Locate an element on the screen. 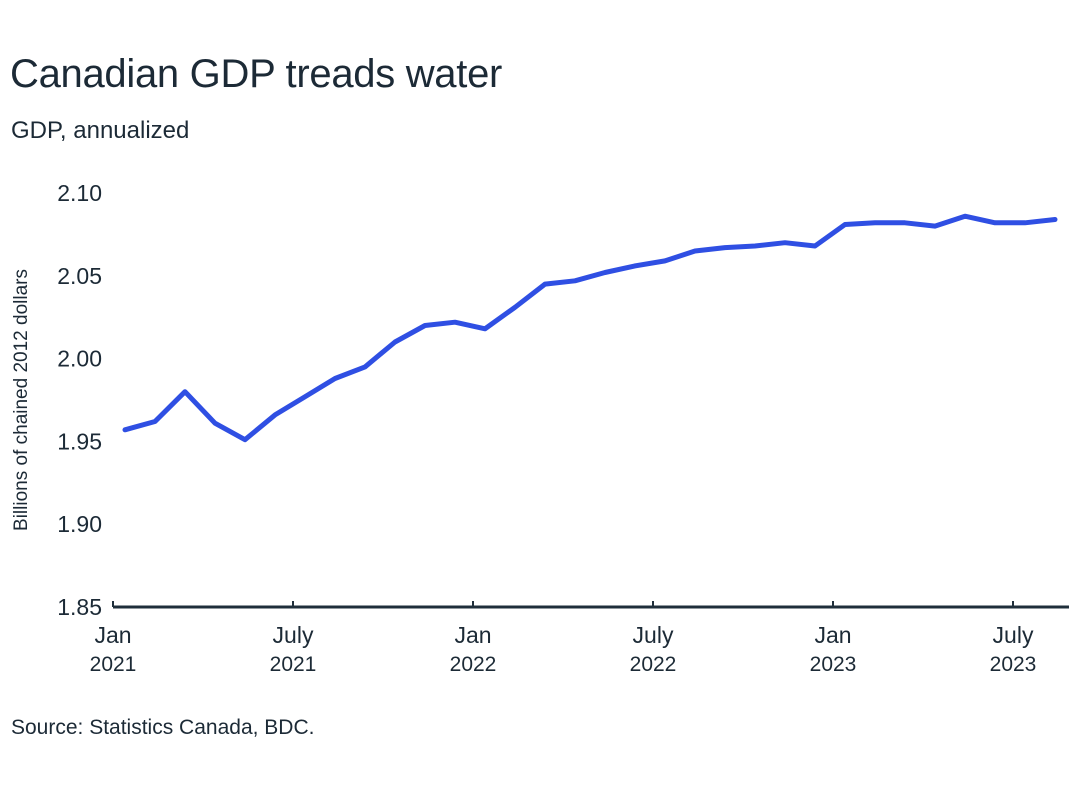  y-tick-label: 1.85 is located at coordinates (79, 607).